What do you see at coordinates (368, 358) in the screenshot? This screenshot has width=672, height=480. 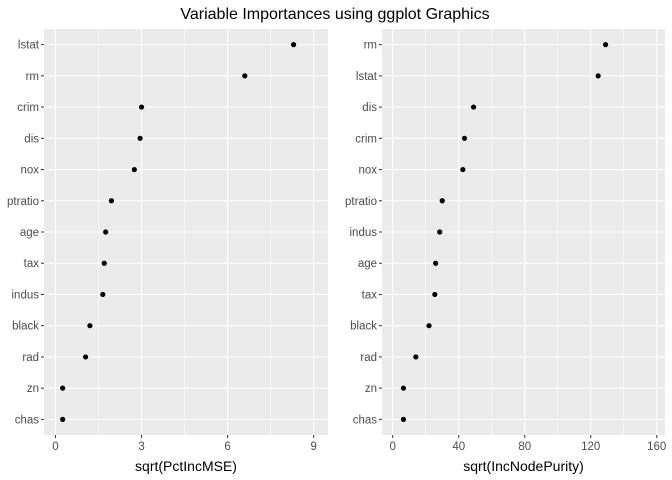 I see `incnodepurity-y-tick-label-rad: rad` at bounding box center [368, 358].